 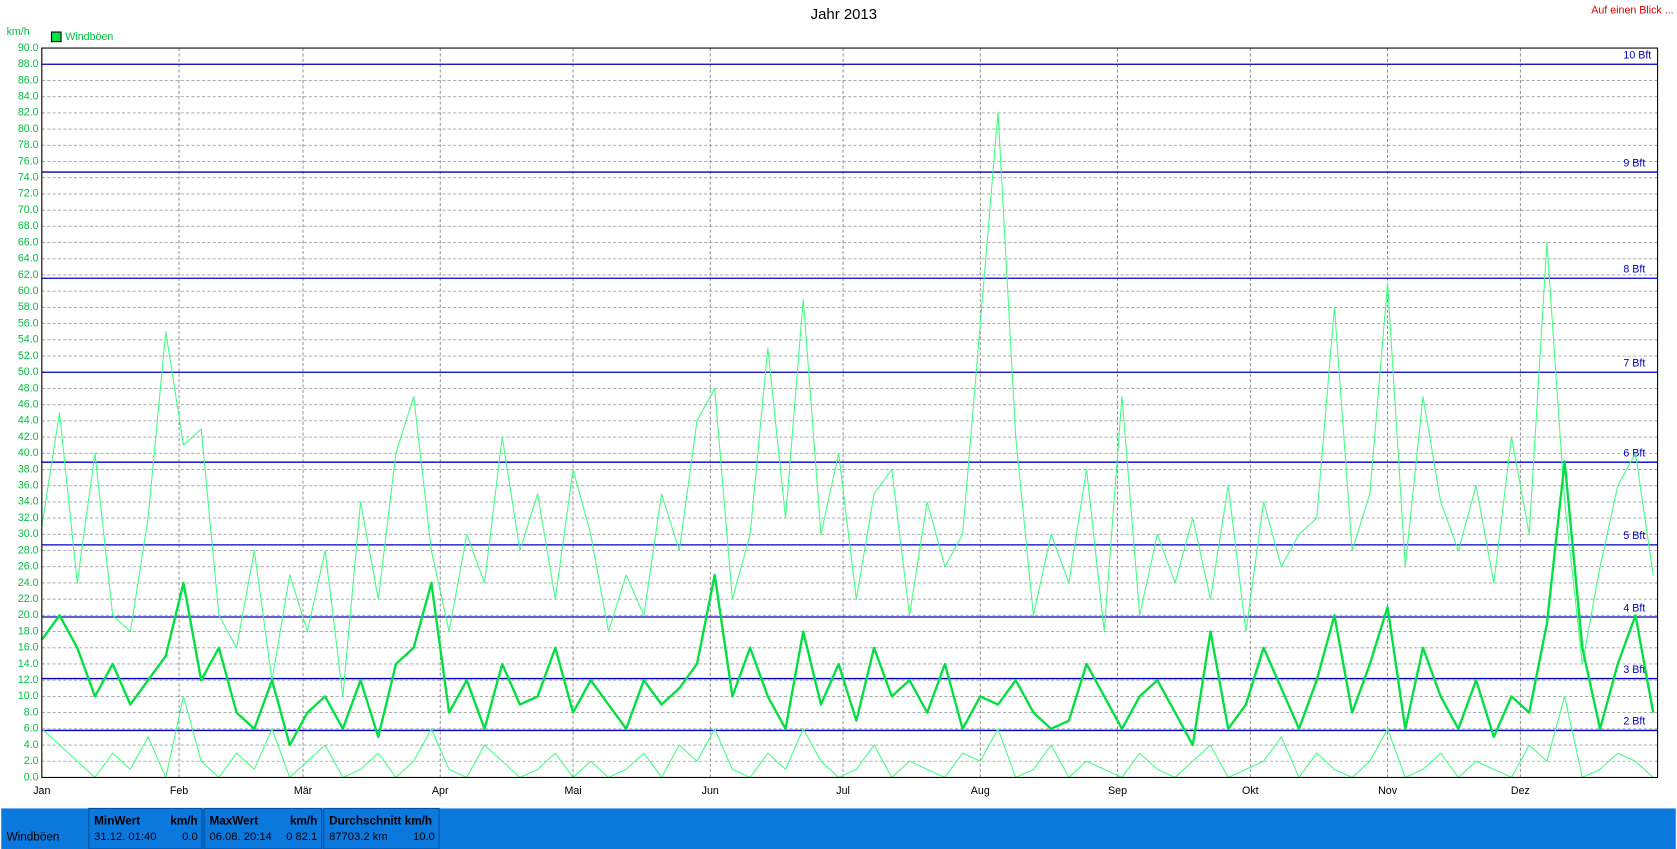 What do you see at coordinates (117, 820) in the screenshot?
I see `stats-header: MinWert` at bounding box center [117, 820].